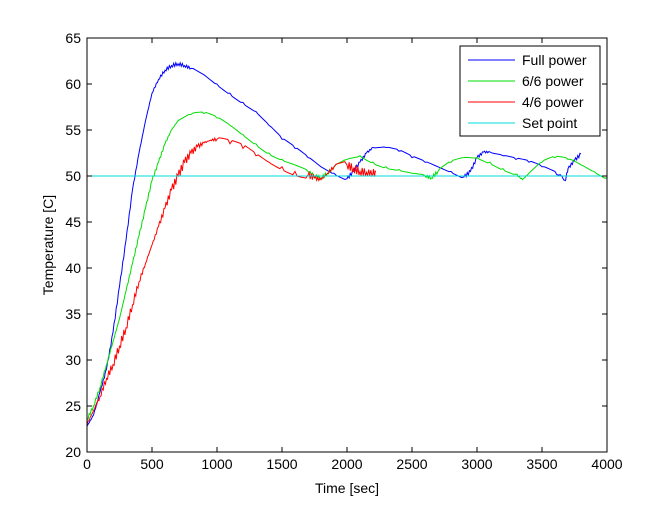 The width and height of the screenshot is (672, 507). I want to click on x-tick-label: 500, so click(152, 464).